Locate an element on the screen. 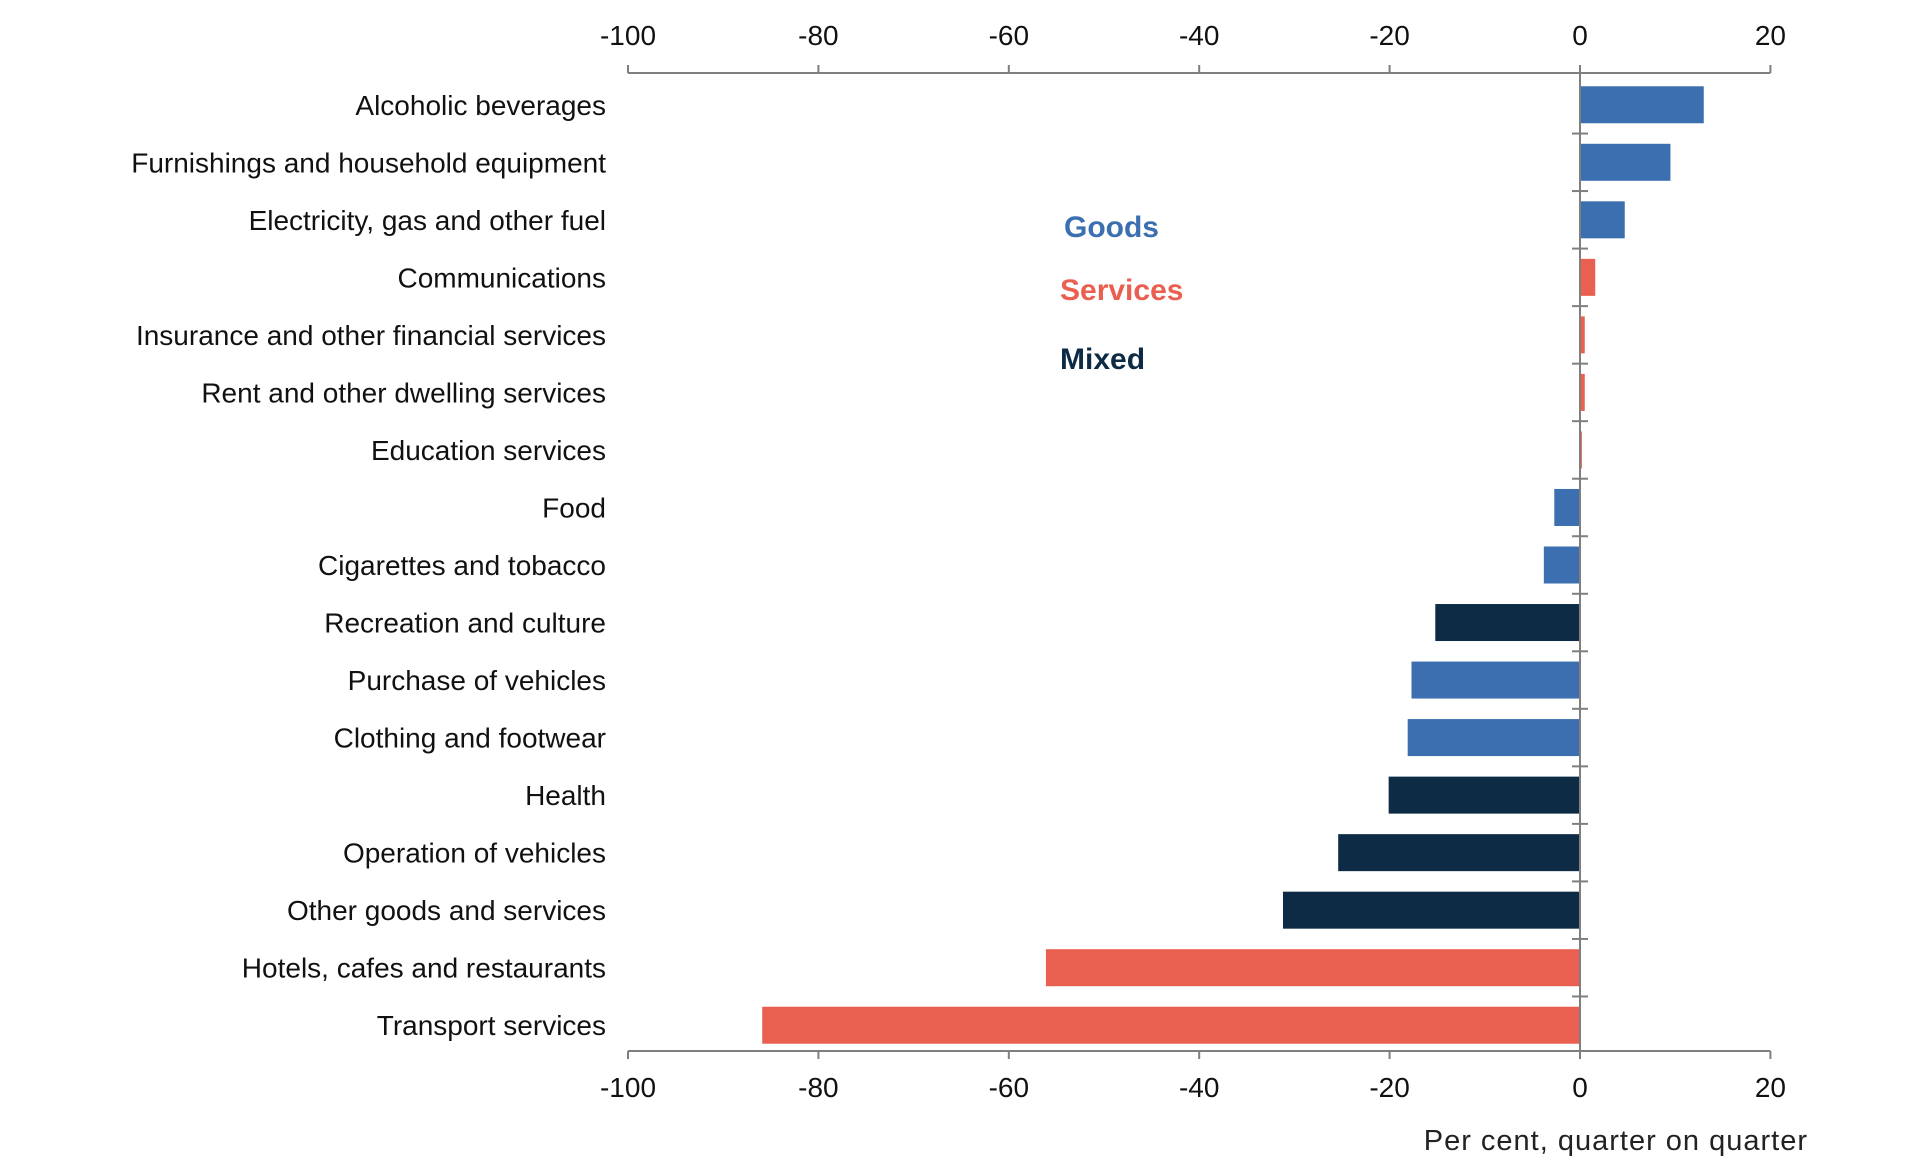 Image resolution: width=1920 pixels, height=1162 pixels. category-label: Insurance and other financial services is located at coordinates (371, 335).